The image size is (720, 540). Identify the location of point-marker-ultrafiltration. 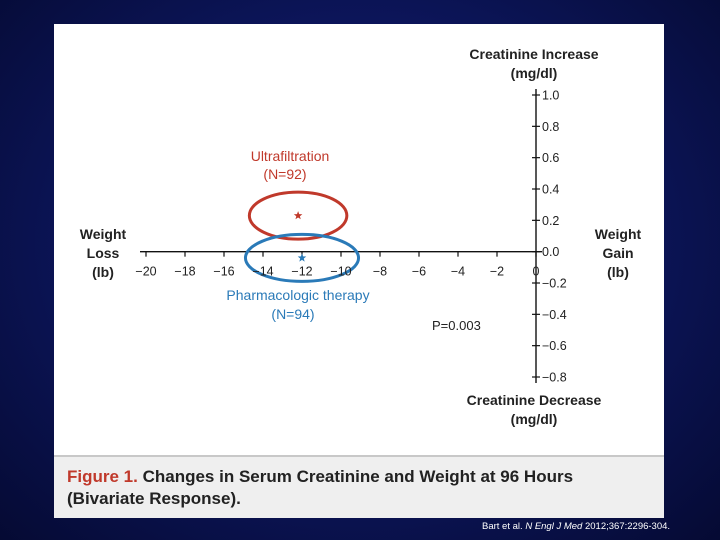
(298, 215).